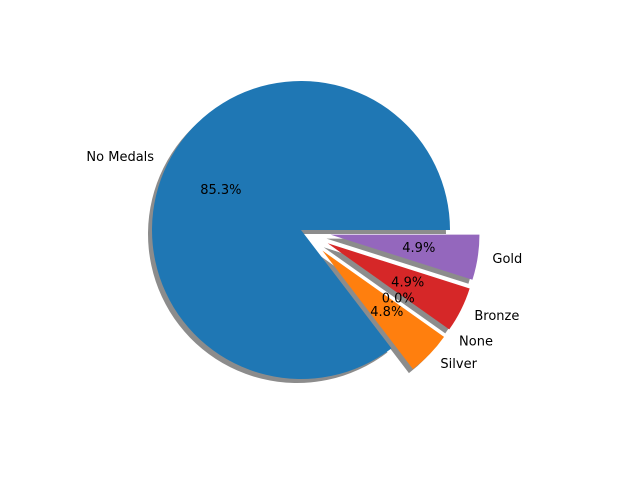 Image resolution: width=640 pixels, height=480 pixels. What do you see at coordinates (407, 283) in the screenshot?
I see `pct-label-bronze: 4.9%` at bounding box center [407, 283].